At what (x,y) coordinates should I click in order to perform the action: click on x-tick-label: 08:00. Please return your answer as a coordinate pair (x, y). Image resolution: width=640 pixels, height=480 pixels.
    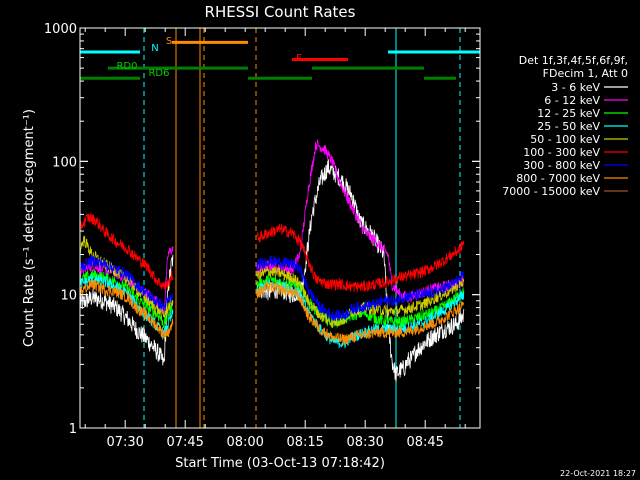
    Looking at the image, I should click on (244, 442).